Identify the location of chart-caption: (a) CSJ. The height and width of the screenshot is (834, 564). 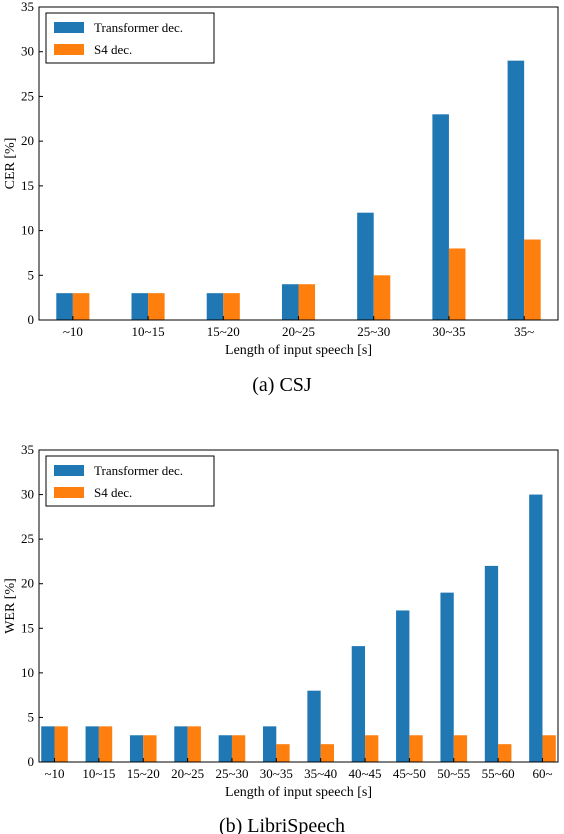
(282, 385).